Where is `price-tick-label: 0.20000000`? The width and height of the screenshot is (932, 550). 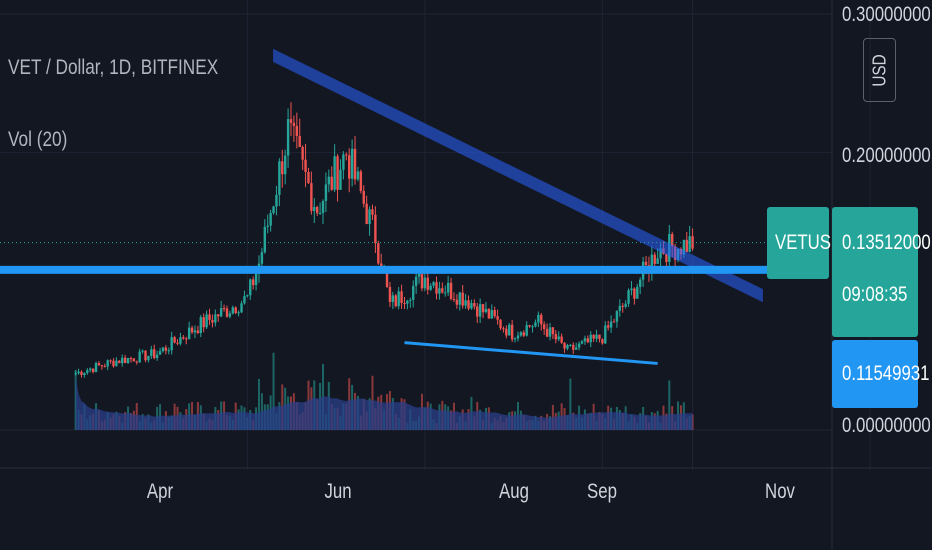 price-tick-label: 0.20000000 is located at coordinates (886, 155).